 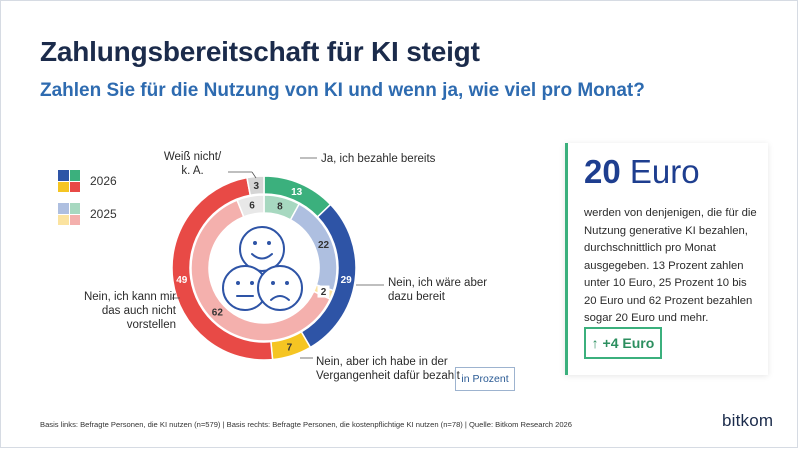 I want to click on donut-rings, so click(x=264, y=268).